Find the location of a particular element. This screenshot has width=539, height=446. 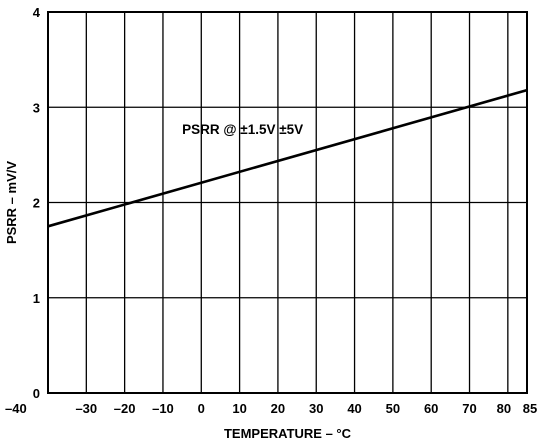

x-tick-labels: –40 –30 –20 –10 0 10 20 30 40 50 60 70 80 85 is located at coordinates (271, 408).